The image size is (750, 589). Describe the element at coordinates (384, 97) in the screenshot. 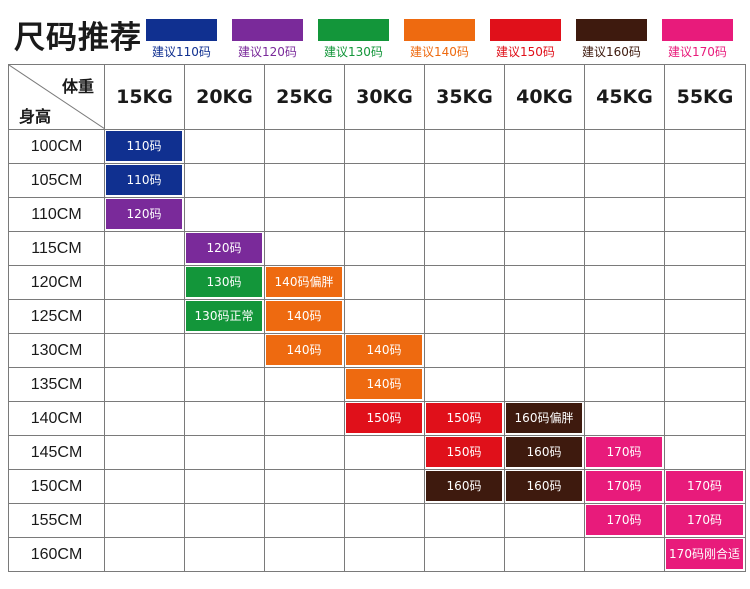

I see `weight-header: 30KG` at that location.